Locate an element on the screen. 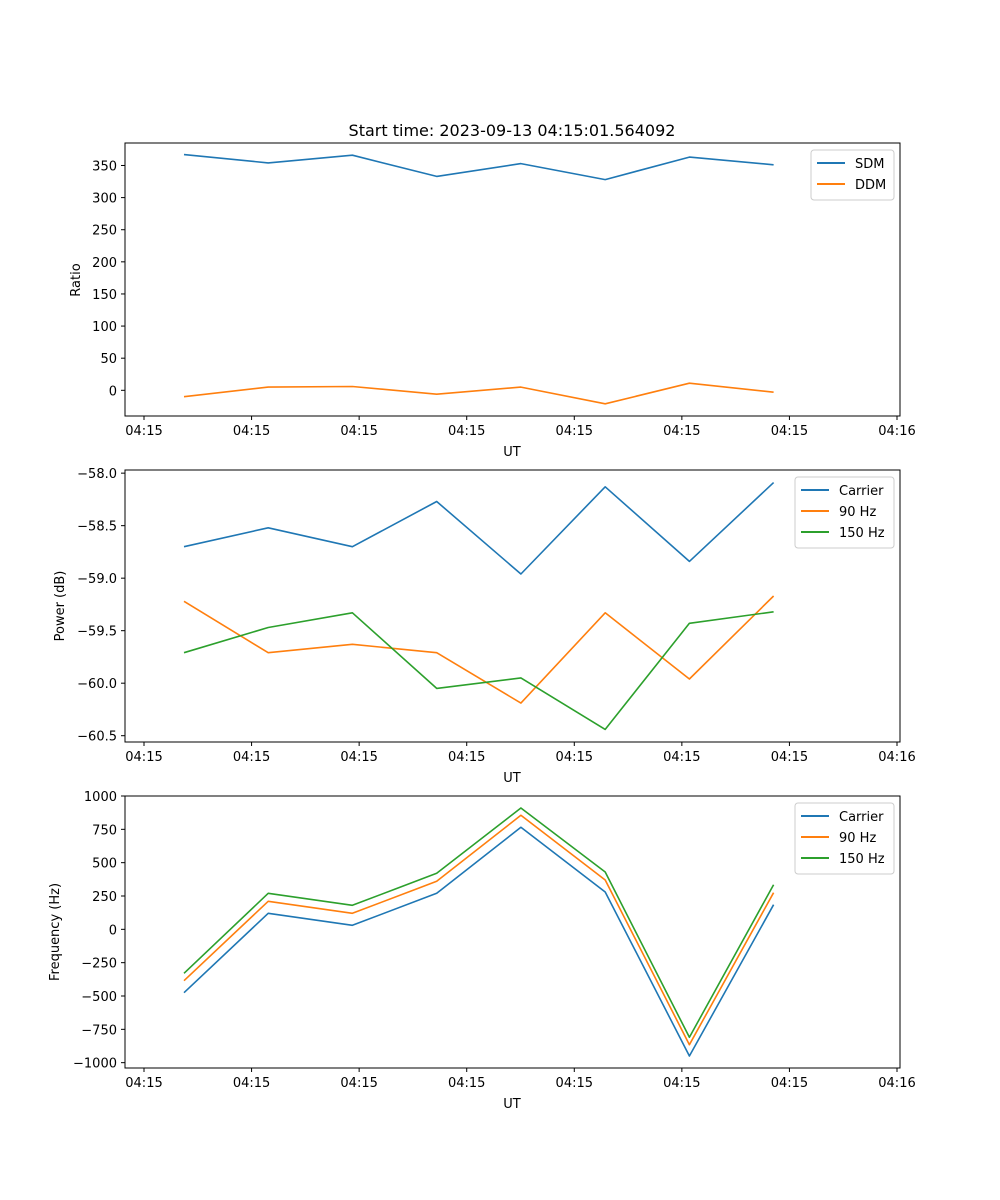 The image size is (1000, 1200). frequency-series-line-150-hz is located at coordinates (479, 923).